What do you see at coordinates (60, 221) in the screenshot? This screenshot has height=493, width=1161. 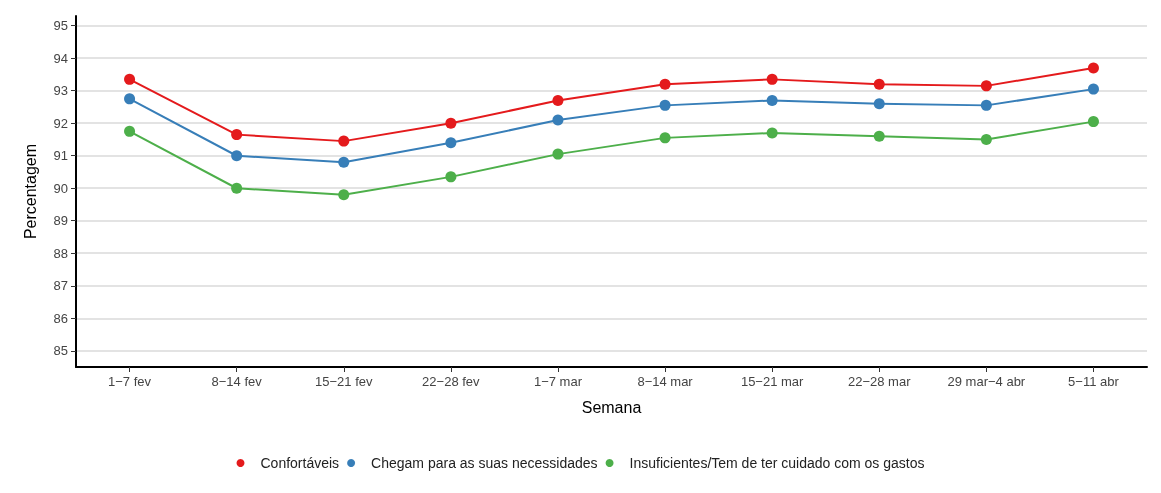 I see `y-tick-label: 89` at bounding box center [60, 221].